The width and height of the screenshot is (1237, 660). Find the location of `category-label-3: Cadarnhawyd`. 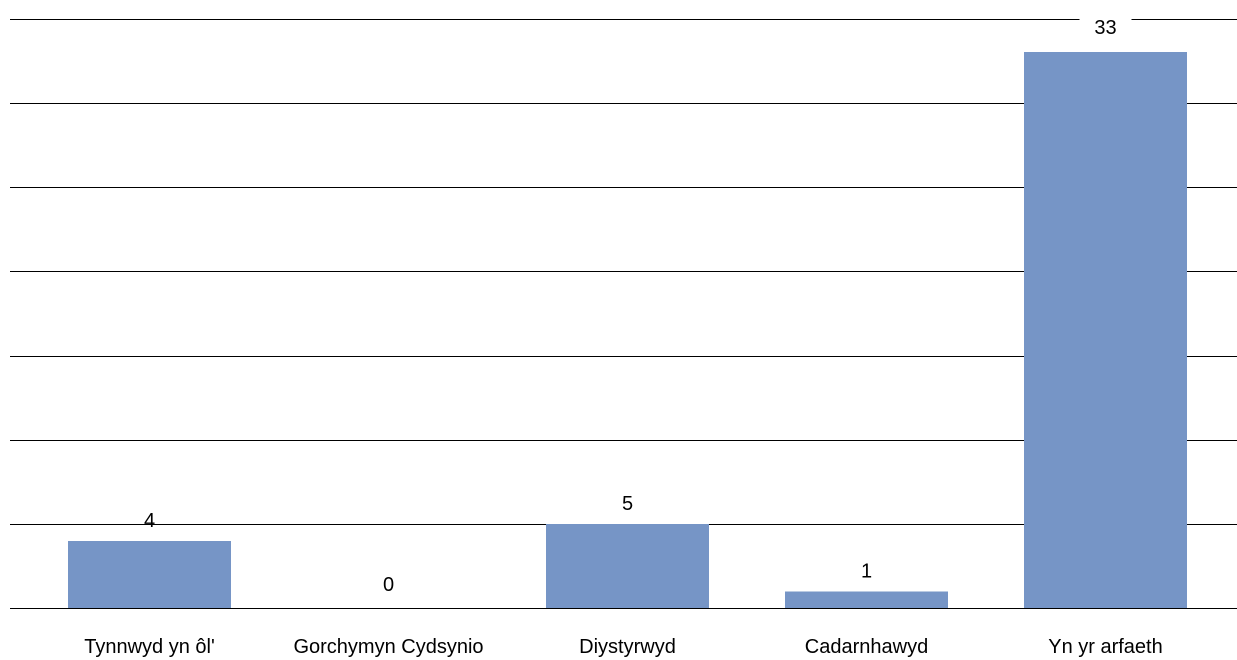

category-label-3: Cadarnhawyd is located at coordinates (866, 647).